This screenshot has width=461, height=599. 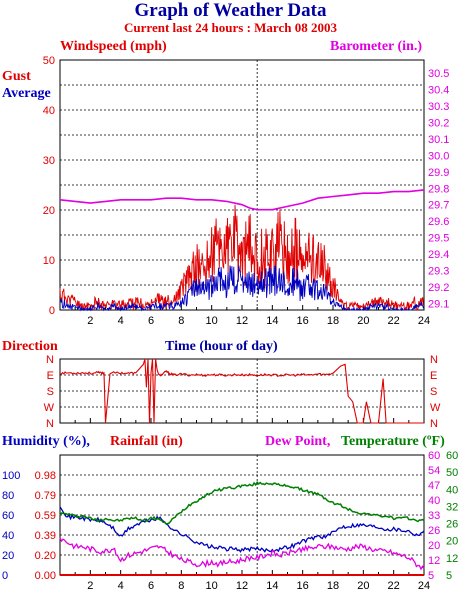 What do you see at coordinates (434, 546) in the screenshot?
I see `dewpoint-y-tick-label: 20` at bounding box center [434, 546].